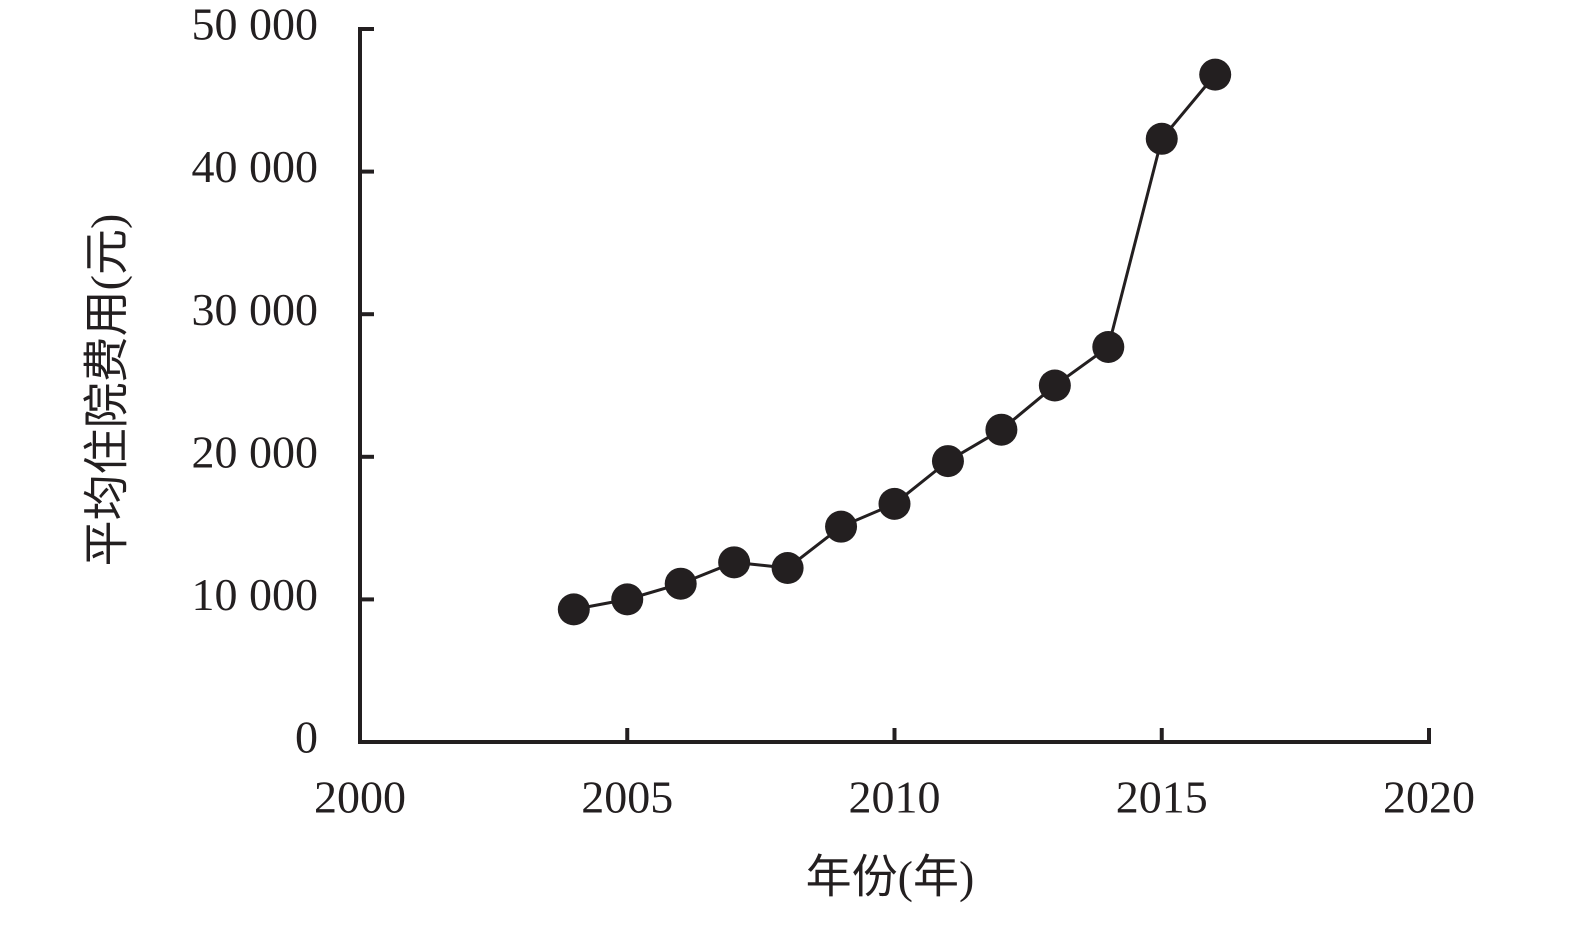  I want to click on y-tick-label: 20 000, so click(255, 451).